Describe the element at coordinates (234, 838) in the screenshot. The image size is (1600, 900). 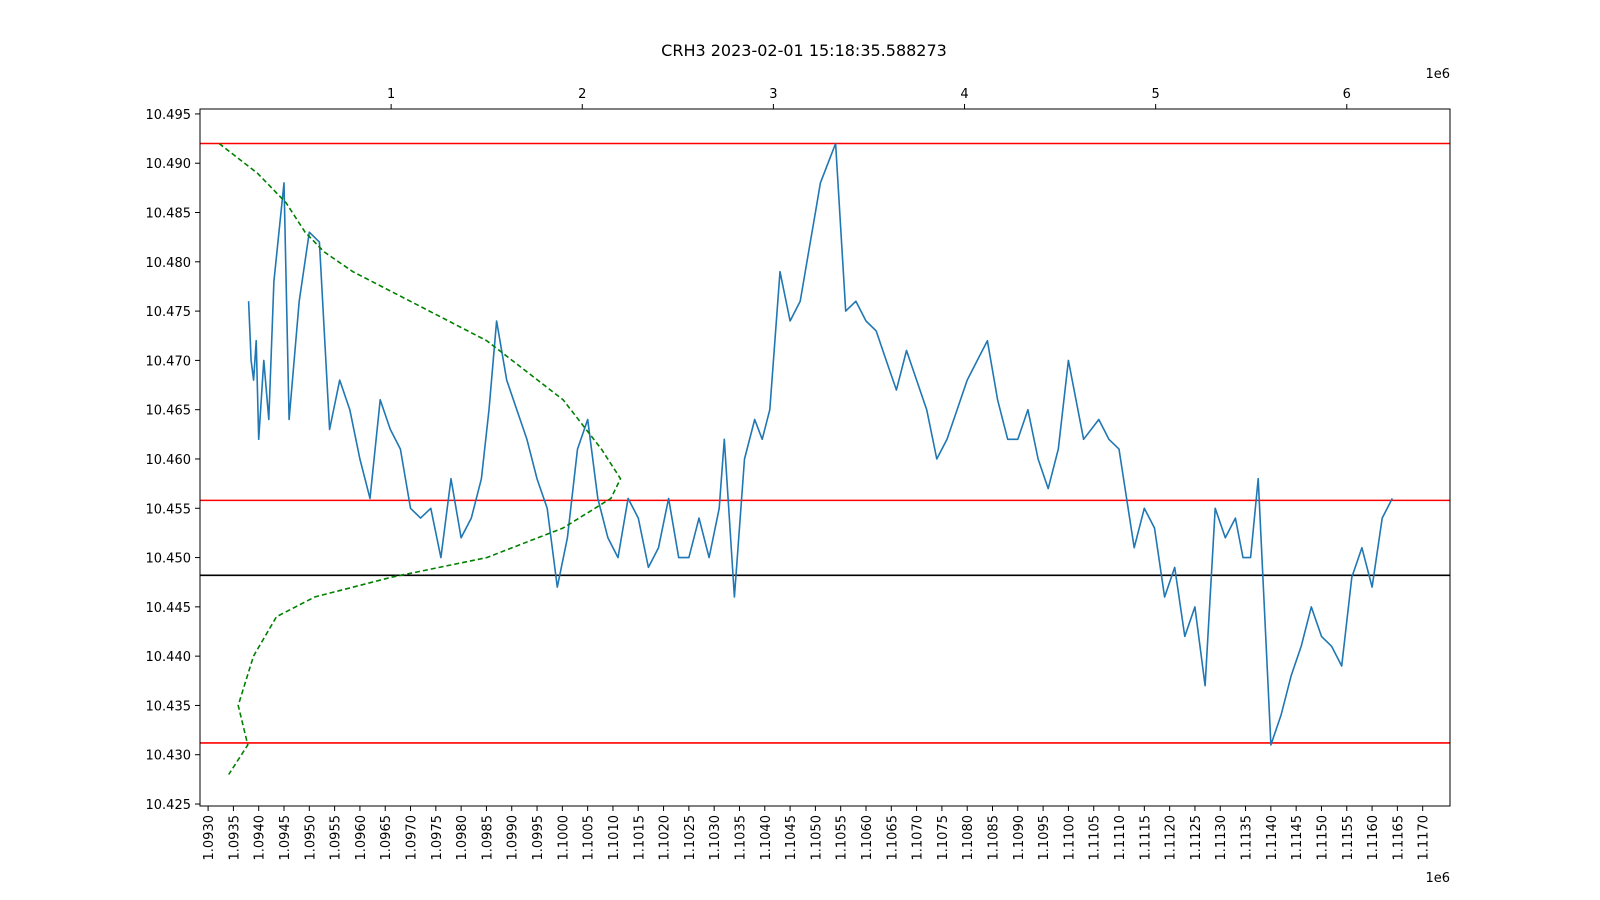
I see `x-tick-label: 1.0935` at that location.